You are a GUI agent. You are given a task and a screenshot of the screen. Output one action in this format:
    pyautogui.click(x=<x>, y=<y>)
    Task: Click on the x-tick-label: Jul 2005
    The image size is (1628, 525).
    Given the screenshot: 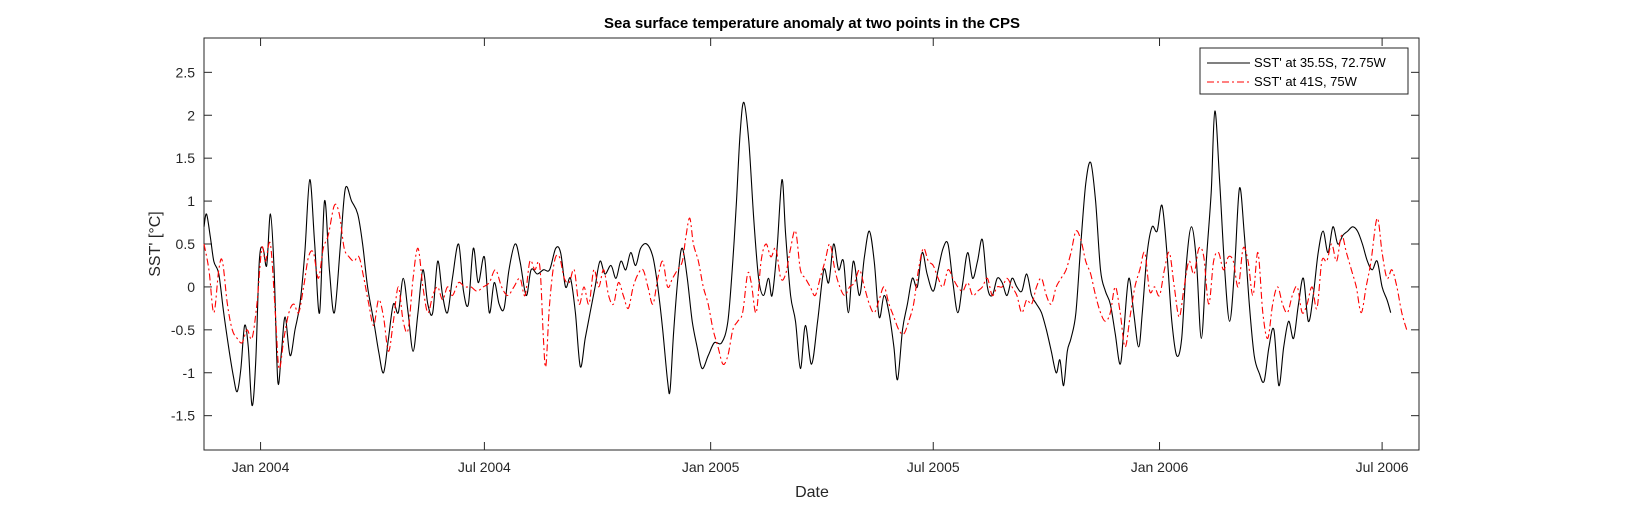 What is the action you would take?
    pyautogui.click(x=933, y=467)
    